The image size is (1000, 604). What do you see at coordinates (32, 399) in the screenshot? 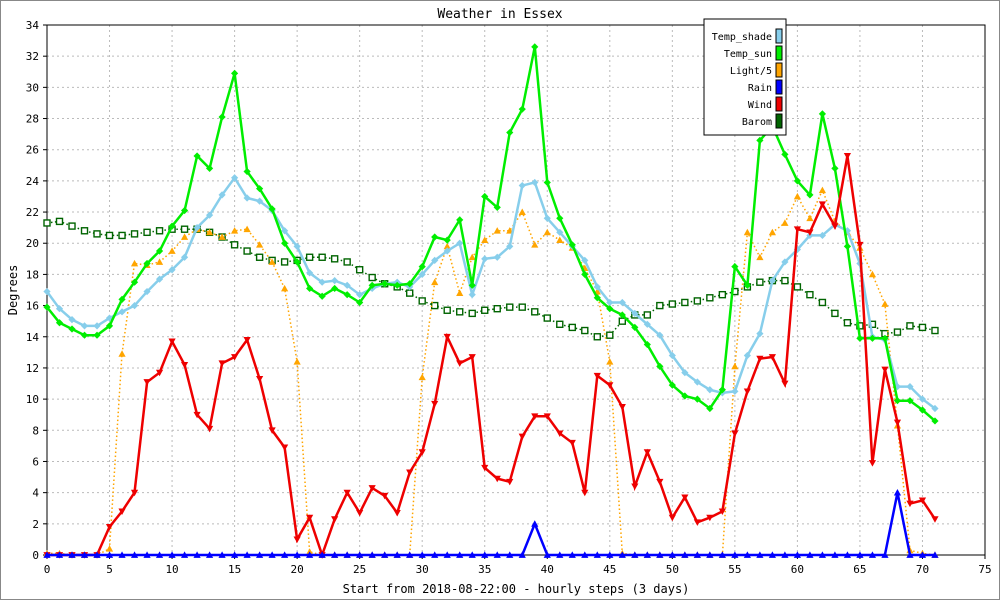
I see `y-tick-label: 10` at bounding box center [32, 399].